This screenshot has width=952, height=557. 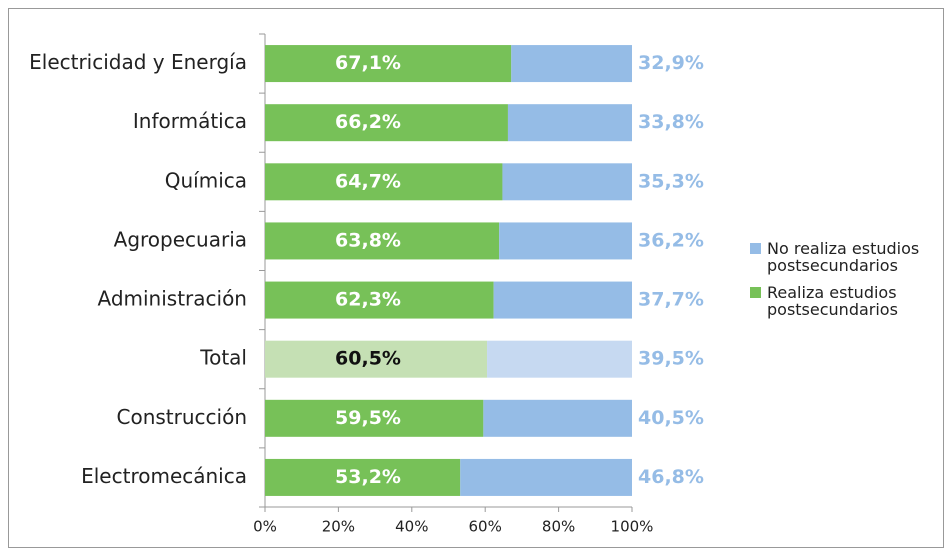 What do you see at coordinates (164, 476) in the screenshot?
I see `category-label: Electromecánica` at bounding box center [164, 476].